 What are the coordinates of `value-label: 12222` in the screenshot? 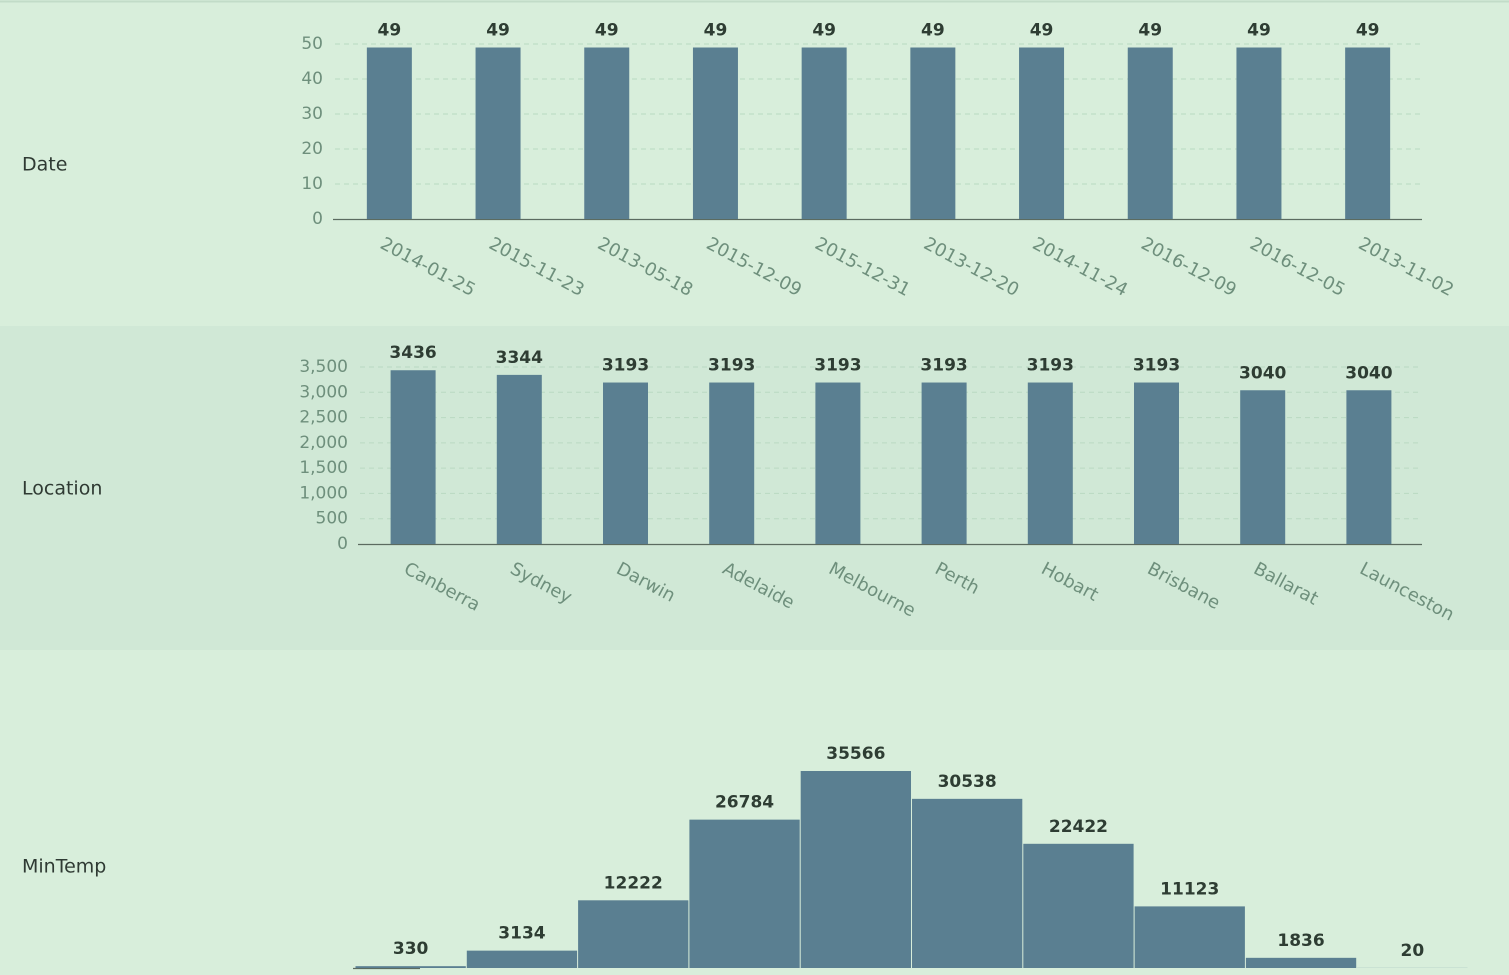 It's located at (633, 883).